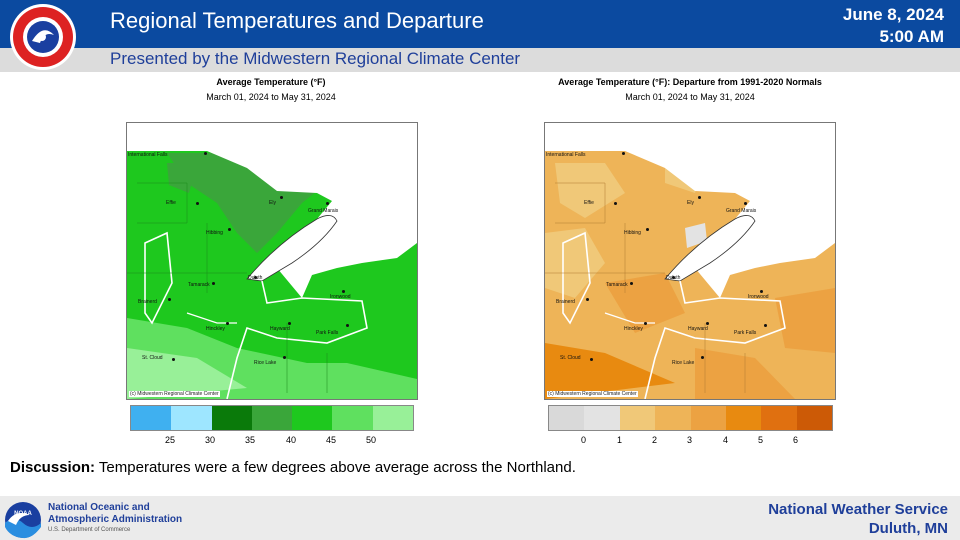  I want to click on legend-tick: 50, so click(371, 440).